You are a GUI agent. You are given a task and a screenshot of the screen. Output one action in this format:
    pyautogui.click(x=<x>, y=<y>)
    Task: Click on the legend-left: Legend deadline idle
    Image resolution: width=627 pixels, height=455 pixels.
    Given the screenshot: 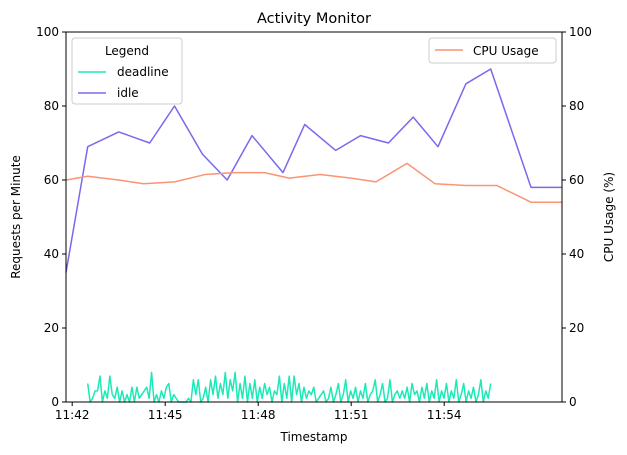 What is the action you would take?
    pyautogui.click(x=127, y=71)
    